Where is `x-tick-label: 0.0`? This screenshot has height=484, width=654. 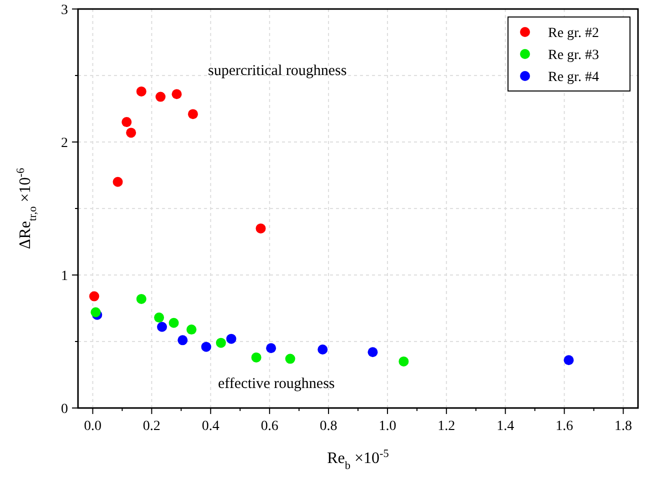 x-tick-label: 0.0 is located at coordinates (93, 426).